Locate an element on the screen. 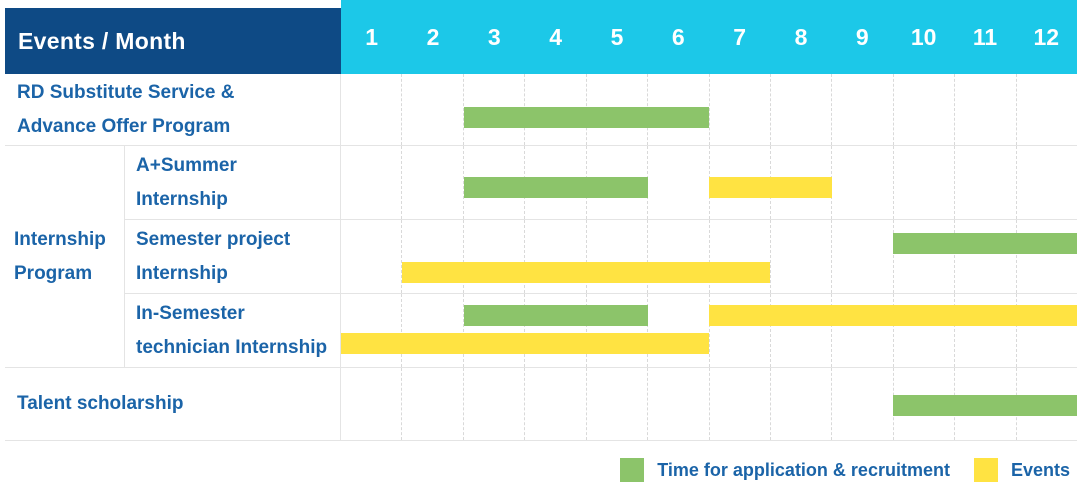 This screenshot has width=1080, height=494. row-label-semester-project: Semester project Internship is located at coordinates (233, 256).